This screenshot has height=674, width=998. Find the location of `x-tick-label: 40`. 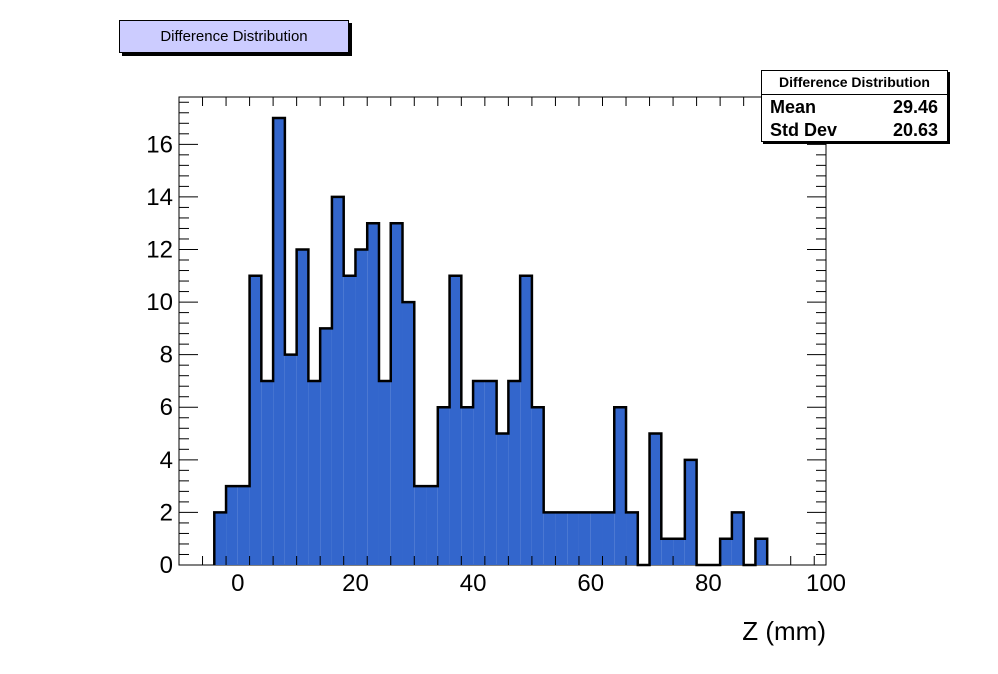

x-tick-label: 40 is located at coordinates (473, 583).